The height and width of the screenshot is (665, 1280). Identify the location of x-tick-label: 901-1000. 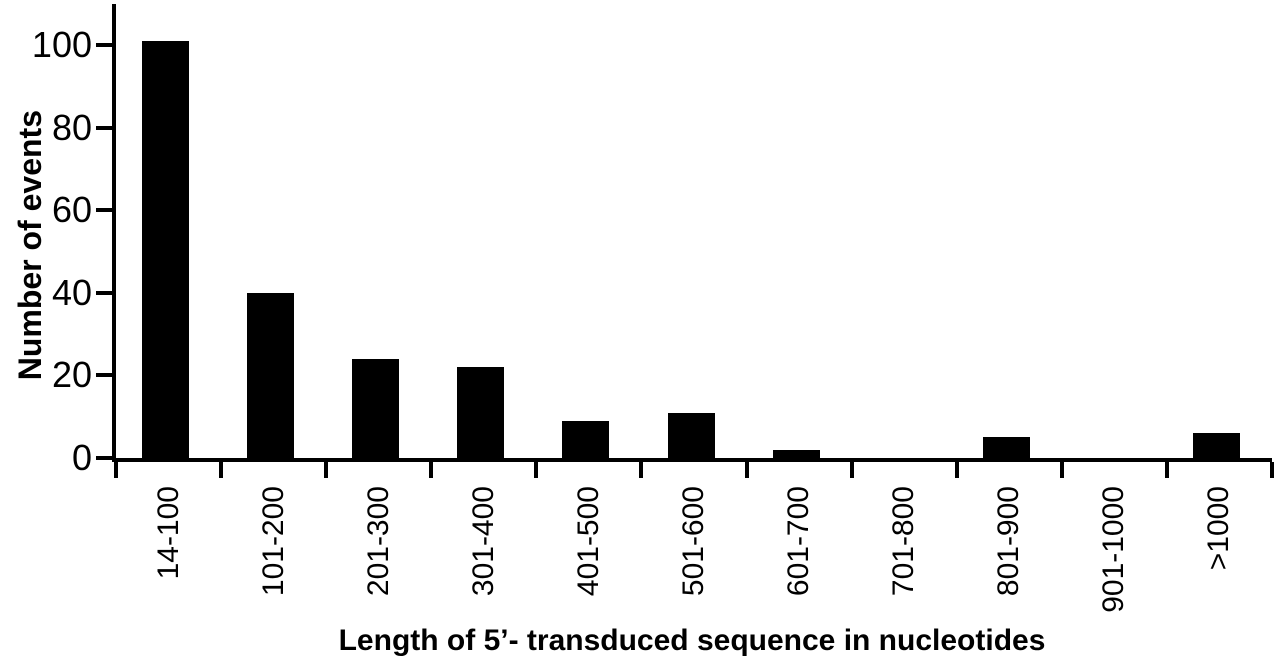
(1114, 549).